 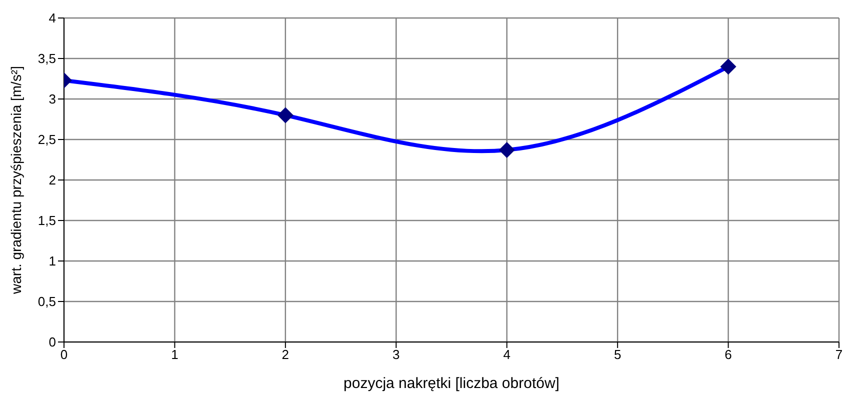 What do you see at coordinates (47, 302) in the screenshot?
I see `y-tick-label: 0,5` at bounding box center [47, 302].